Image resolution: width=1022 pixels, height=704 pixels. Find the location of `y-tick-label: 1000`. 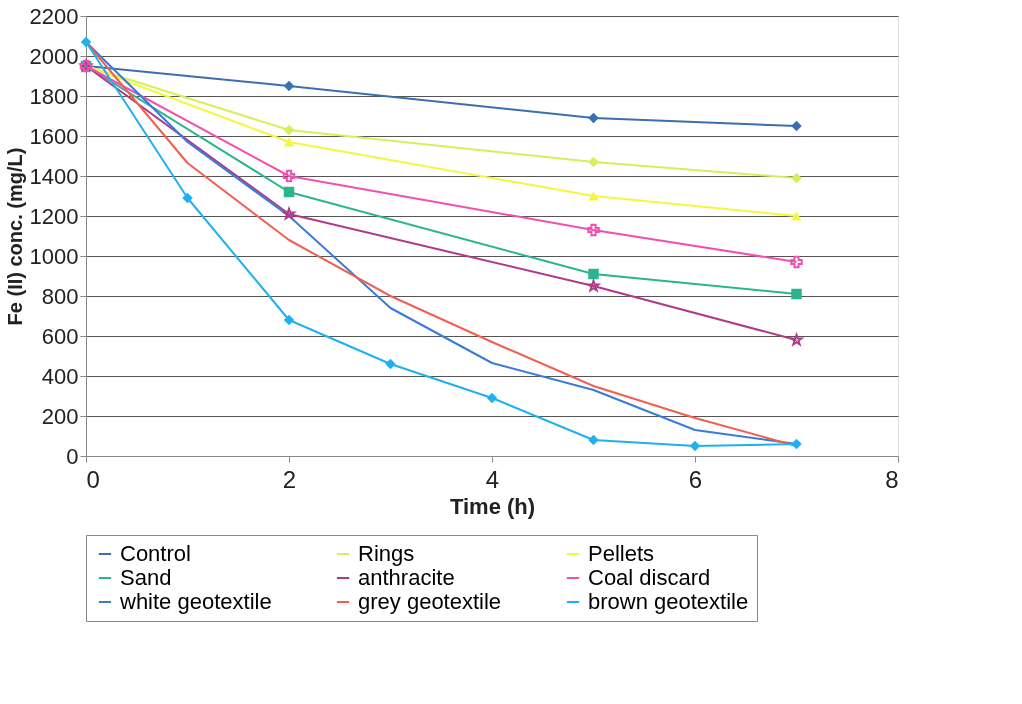

y-tick-label: 1000 is located at coordinates (54, 256).